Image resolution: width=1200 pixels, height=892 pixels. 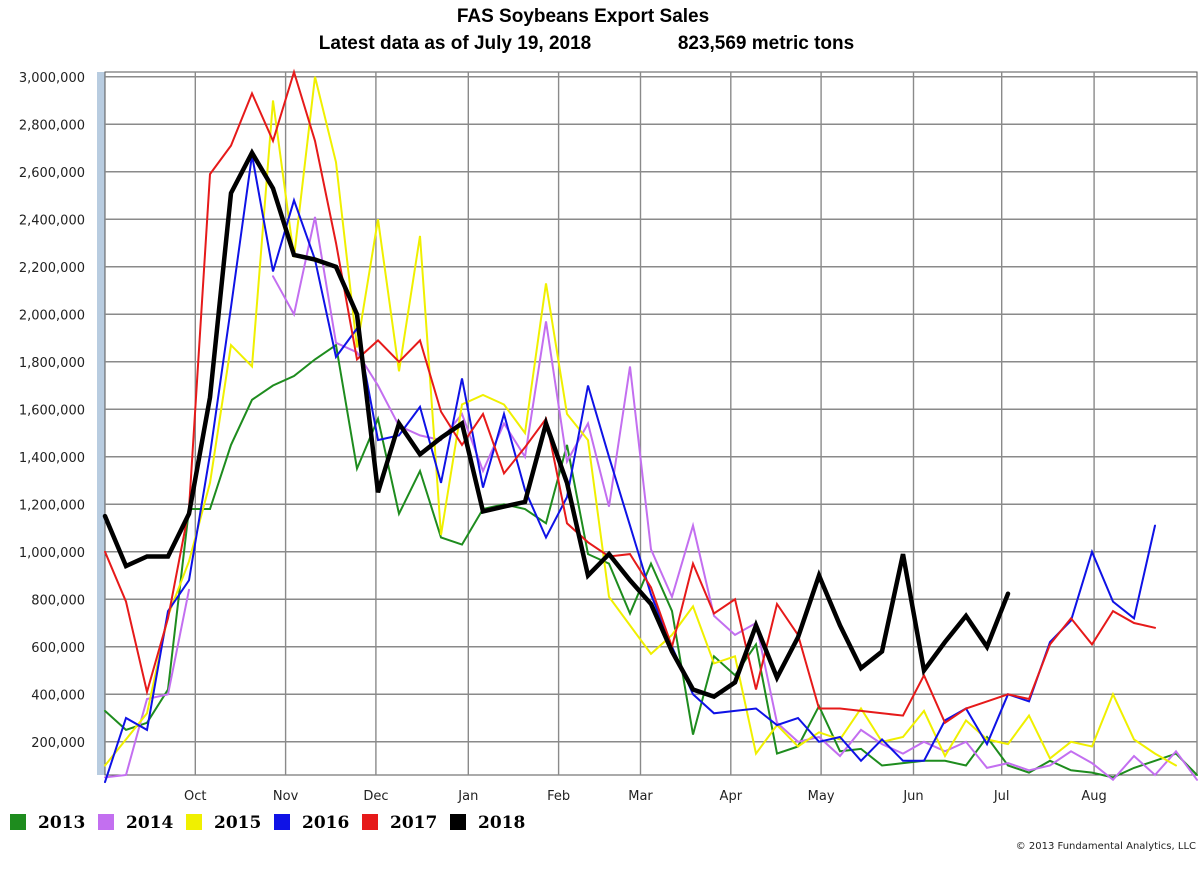 What do you see at coordinates (325, 823) in the screenshot?
I see `legend-label-2016: 2016` at bounding box center [325, 823].